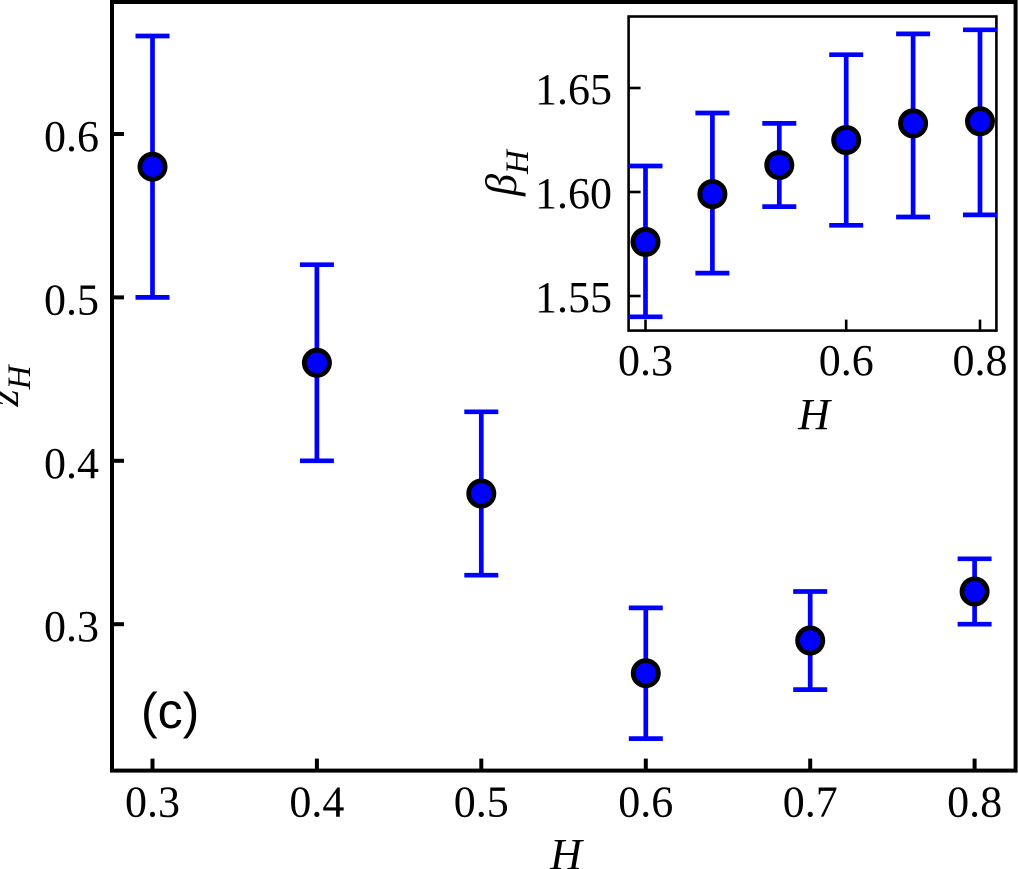 The image size is (1018, 869). What do you see at coordinates (573, 193) in the screenshot?
I see `svg-text: 1.60` at bounding box center [573, 193].